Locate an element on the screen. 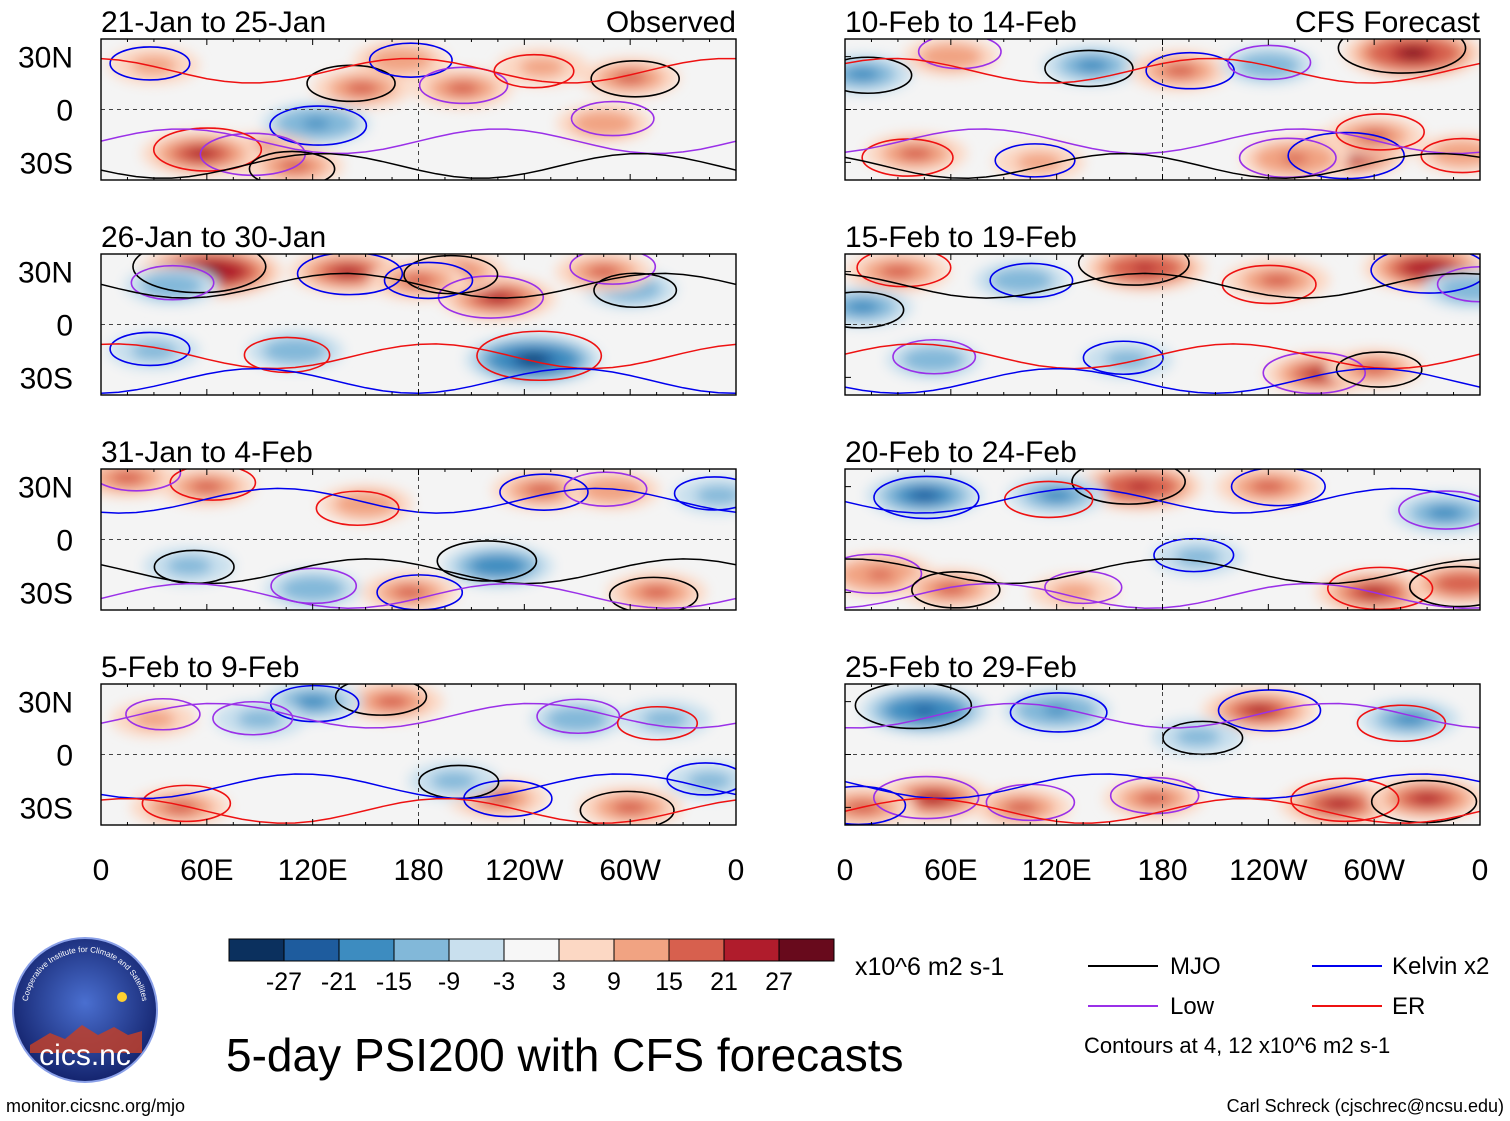  colorbar-unit-label: x10^6 m2 s-1 is located at coordinates (929, 967).